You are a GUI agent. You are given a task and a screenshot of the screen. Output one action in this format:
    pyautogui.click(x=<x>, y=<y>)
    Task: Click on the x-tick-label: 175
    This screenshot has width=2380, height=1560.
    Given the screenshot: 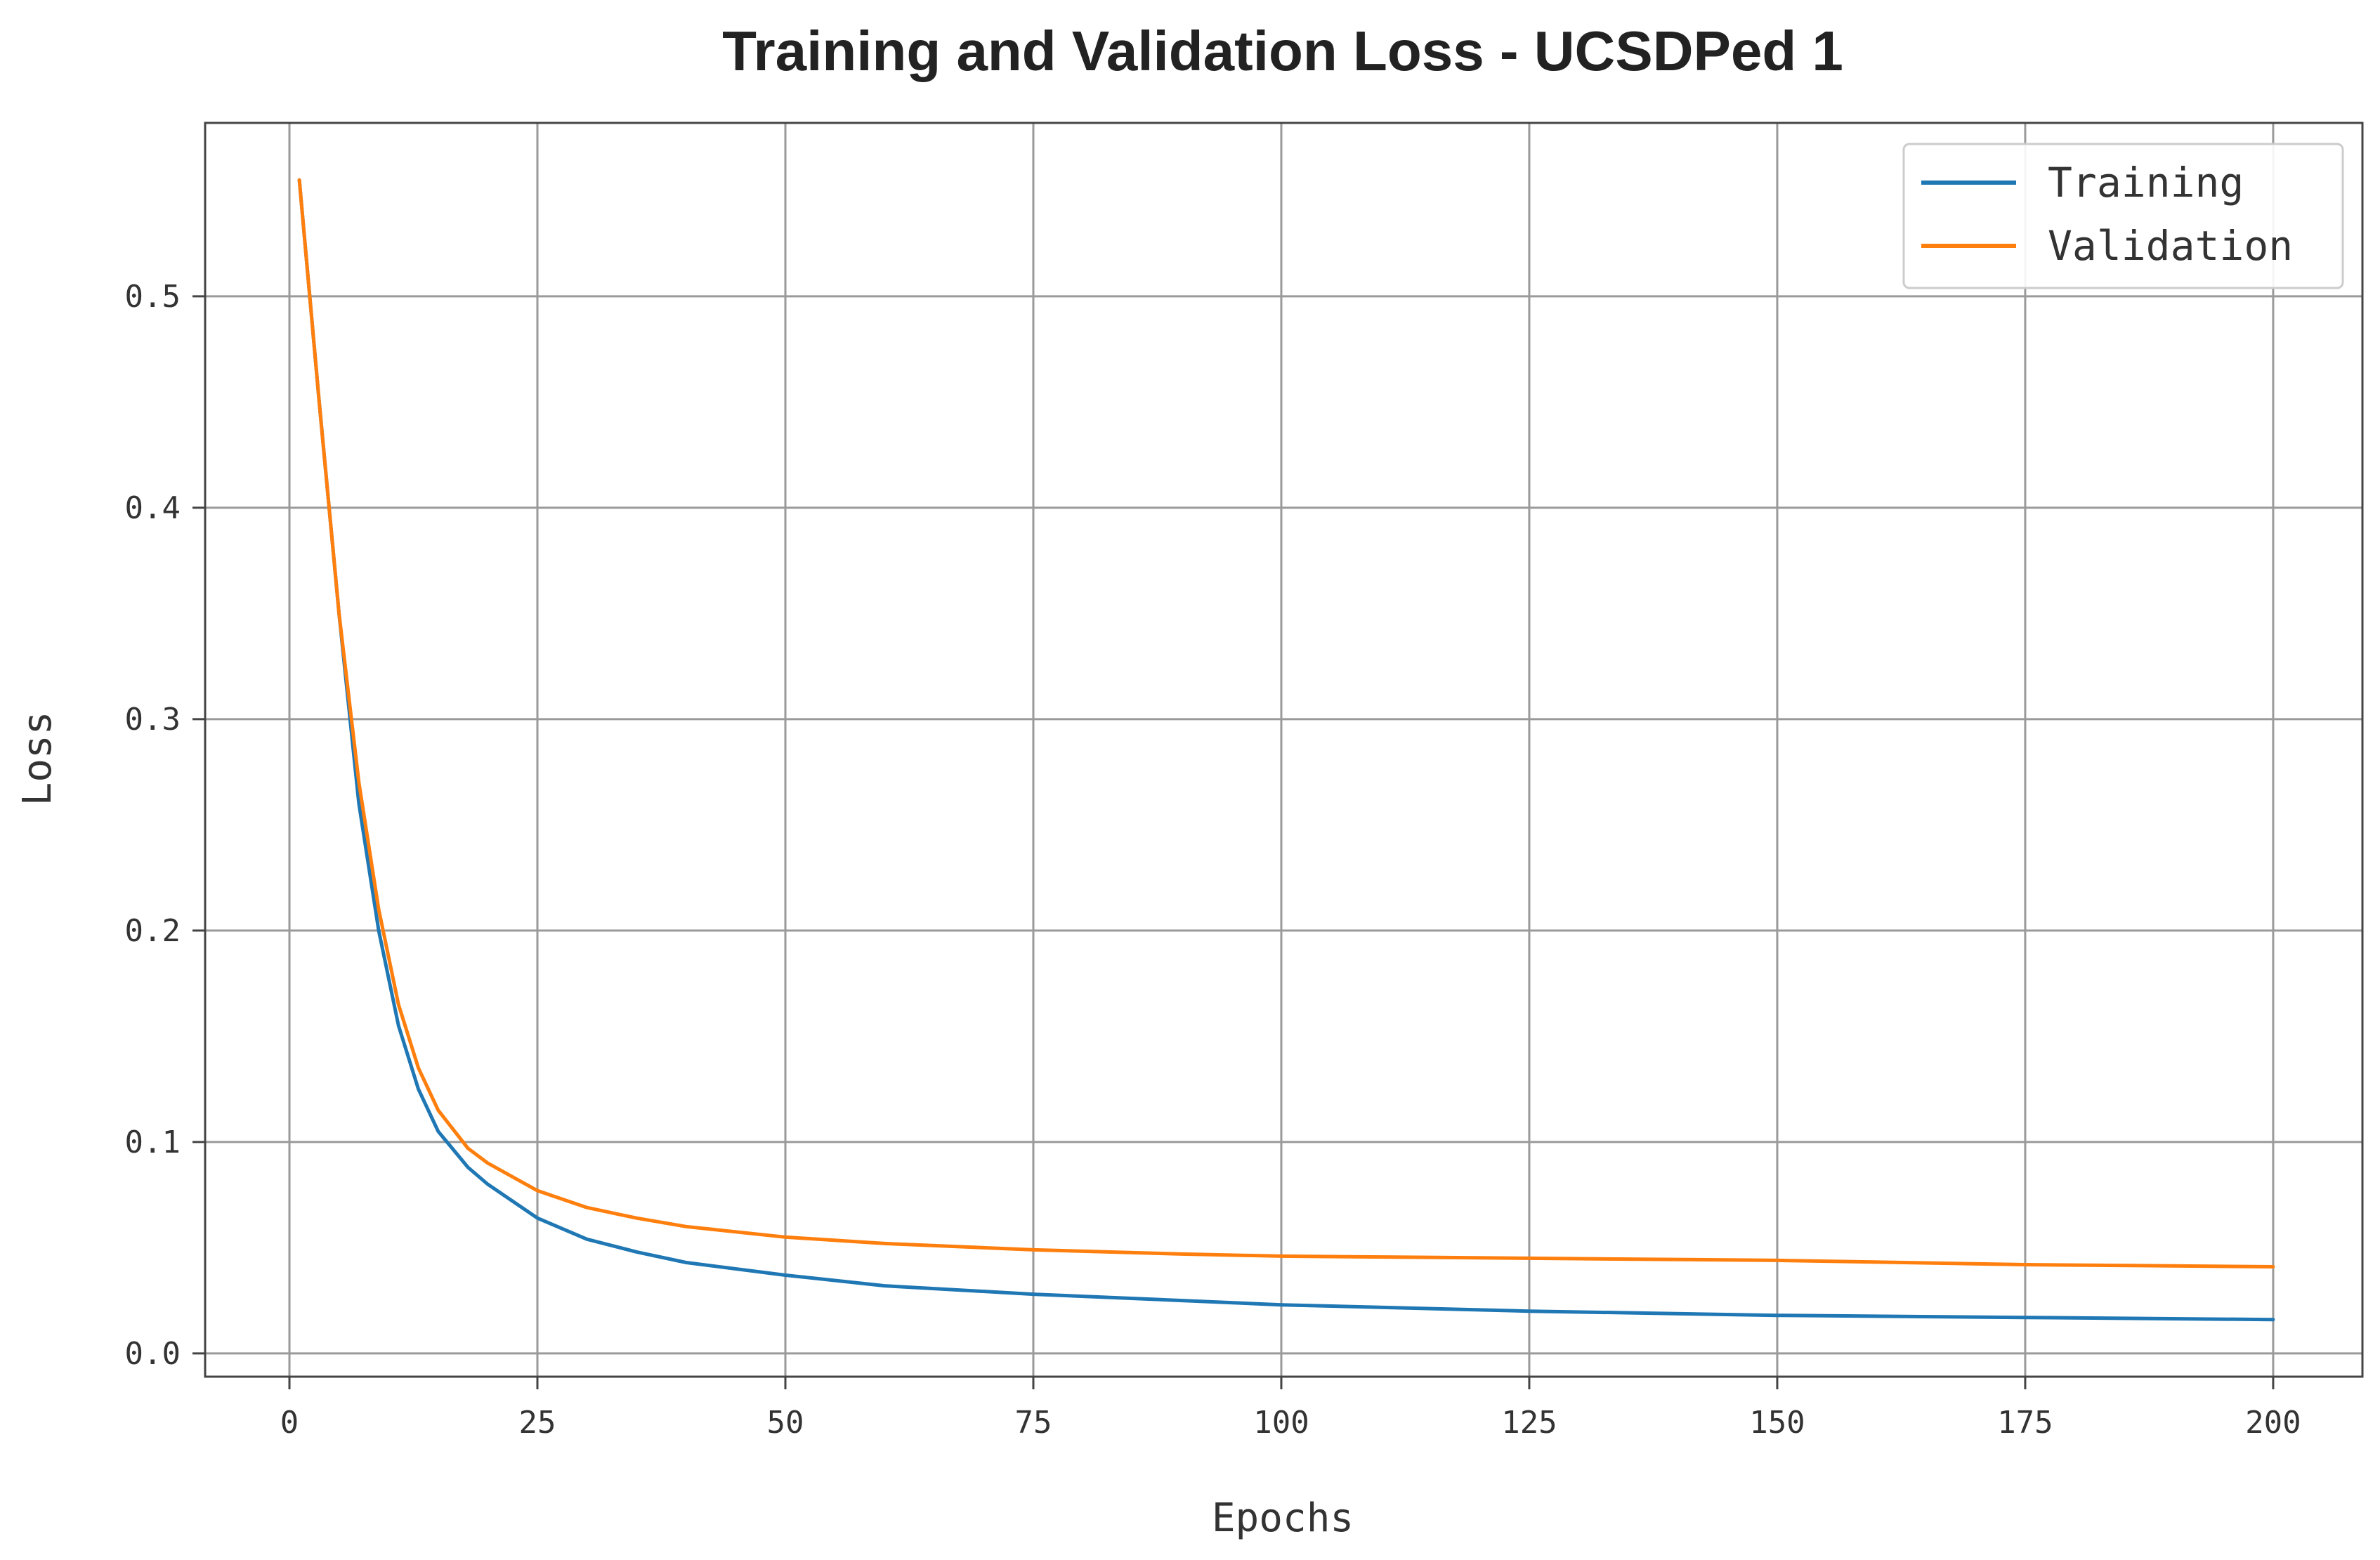 What is the action you would take?
    pyautogui.click(x=2025, y=1423)
    